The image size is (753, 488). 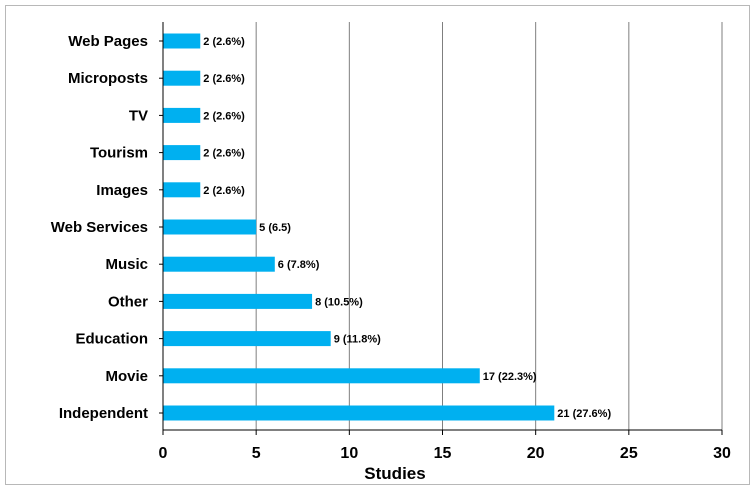 I want to click on x-axis-title: Studies, so click(x=394, y=473).